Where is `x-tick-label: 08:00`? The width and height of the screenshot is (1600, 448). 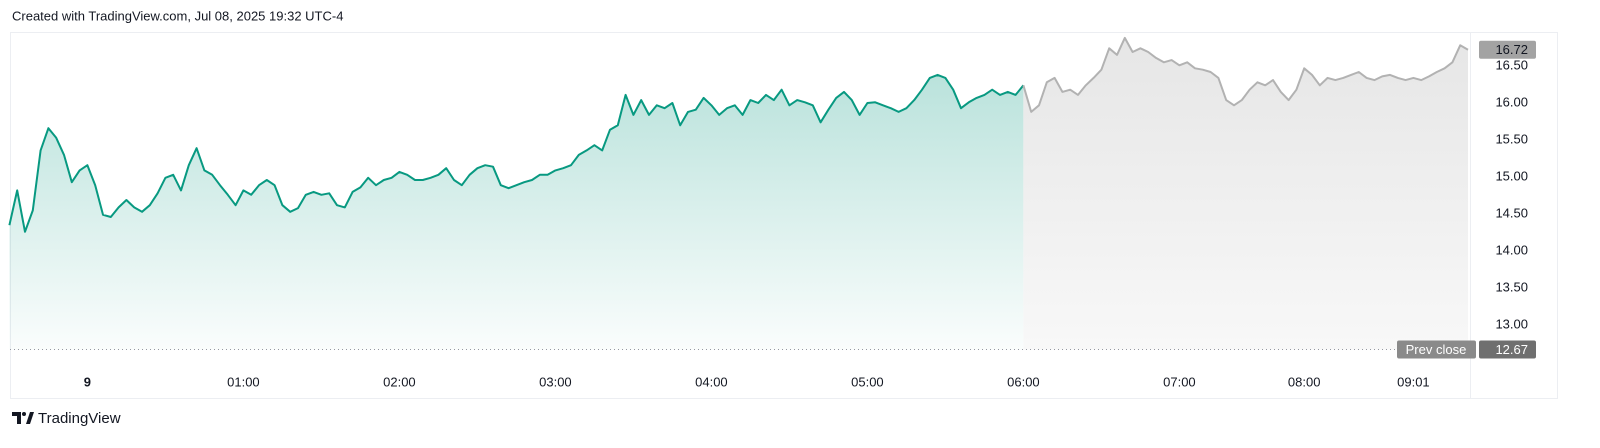 x-tick-label: 08:00 is located at coordinates (1304, 381).